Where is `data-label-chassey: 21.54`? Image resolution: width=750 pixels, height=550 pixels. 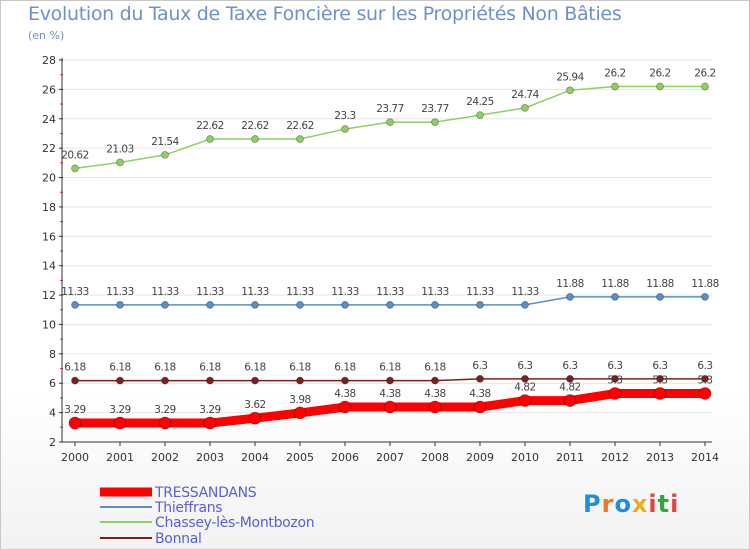 data-label-chassey: 21.54 is located at coordinates (165, 142).